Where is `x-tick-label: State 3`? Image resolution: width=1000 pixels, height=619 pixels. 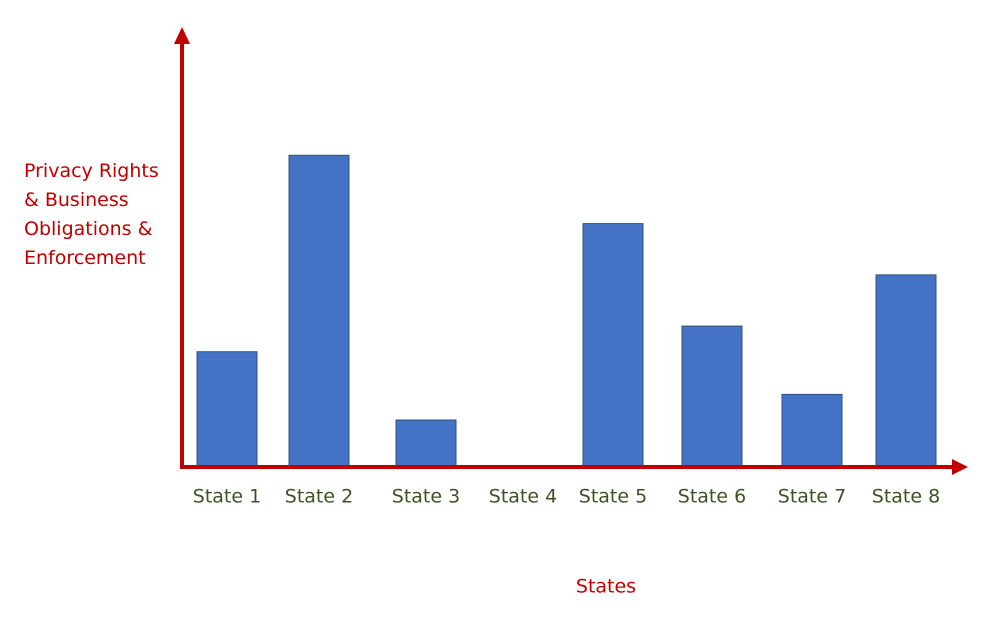 x-tick-label: State 3 is located at coordinates (426, 497).